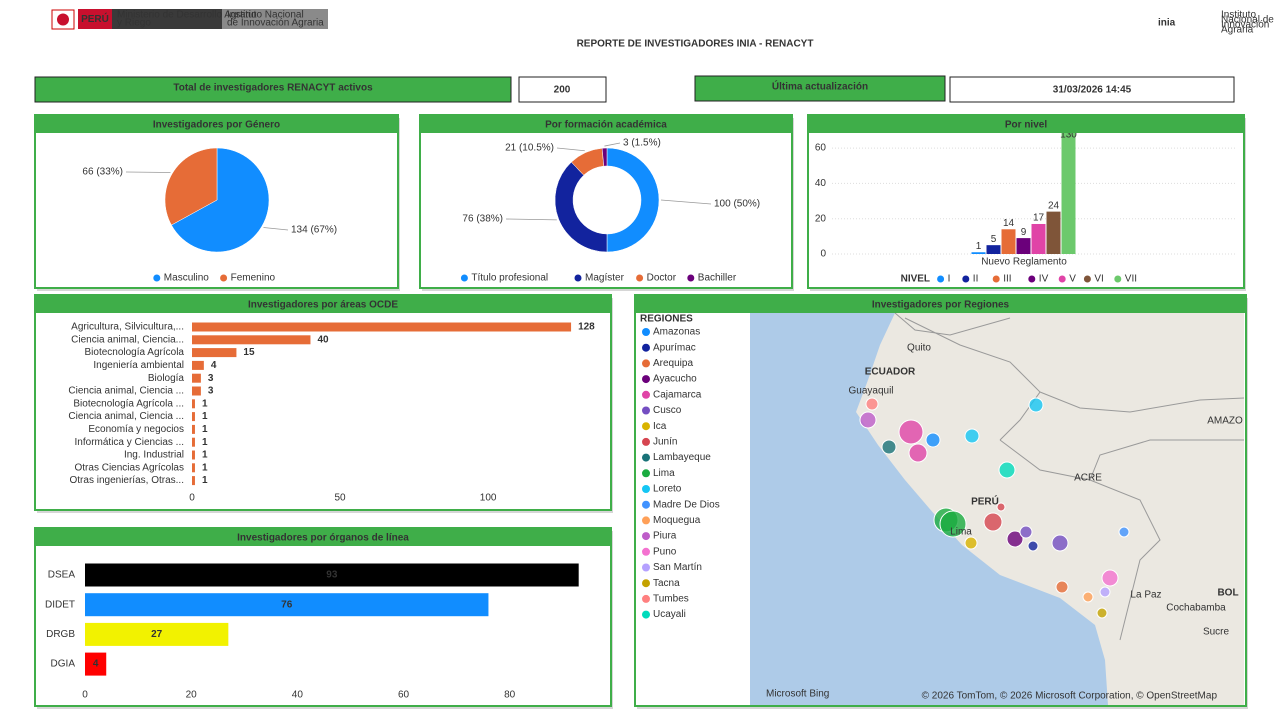 This screenshot has height=720, width=1280. I want to click on map-label: Lima, so click(961, 532).